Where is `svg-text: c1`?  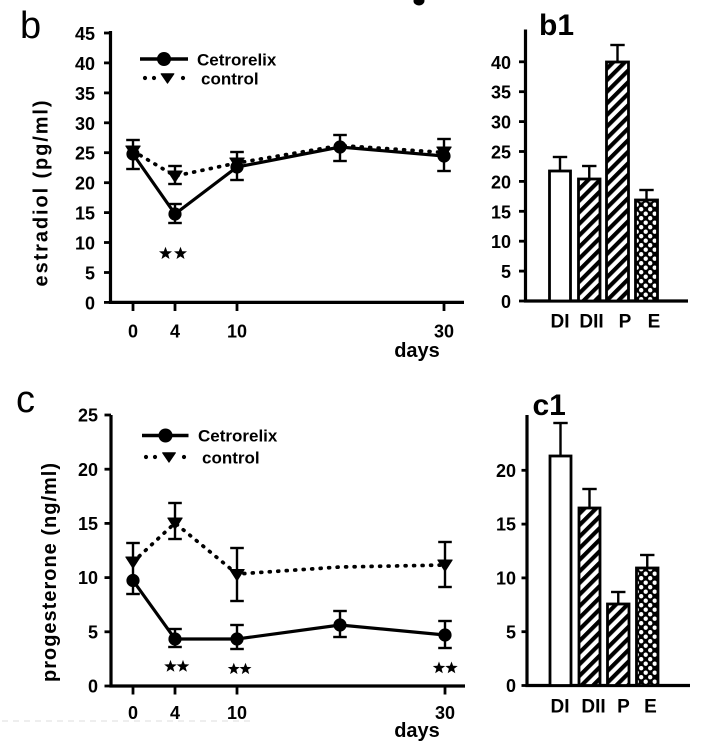 svg-text: c1 is located at coordinates (549, 405).